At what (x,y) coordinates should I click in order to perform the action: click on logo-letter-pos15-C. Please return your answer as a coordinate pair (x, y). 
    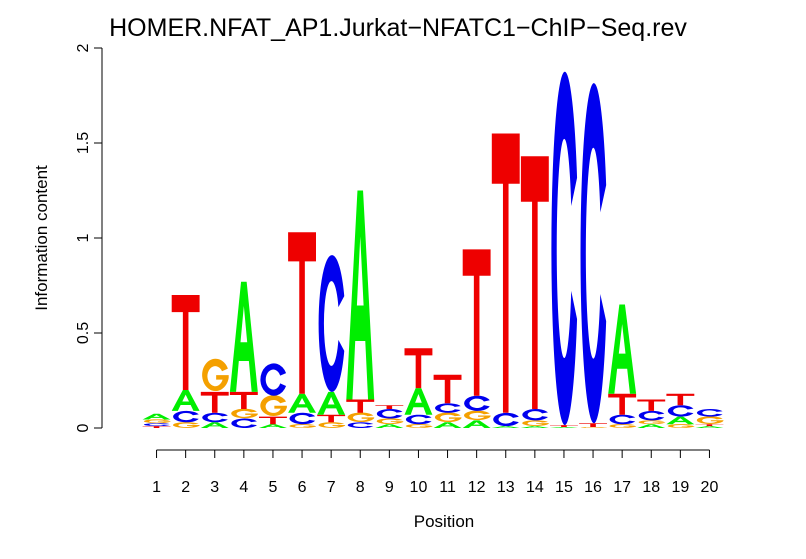
    Looking at the image, I should click on (564, 248).